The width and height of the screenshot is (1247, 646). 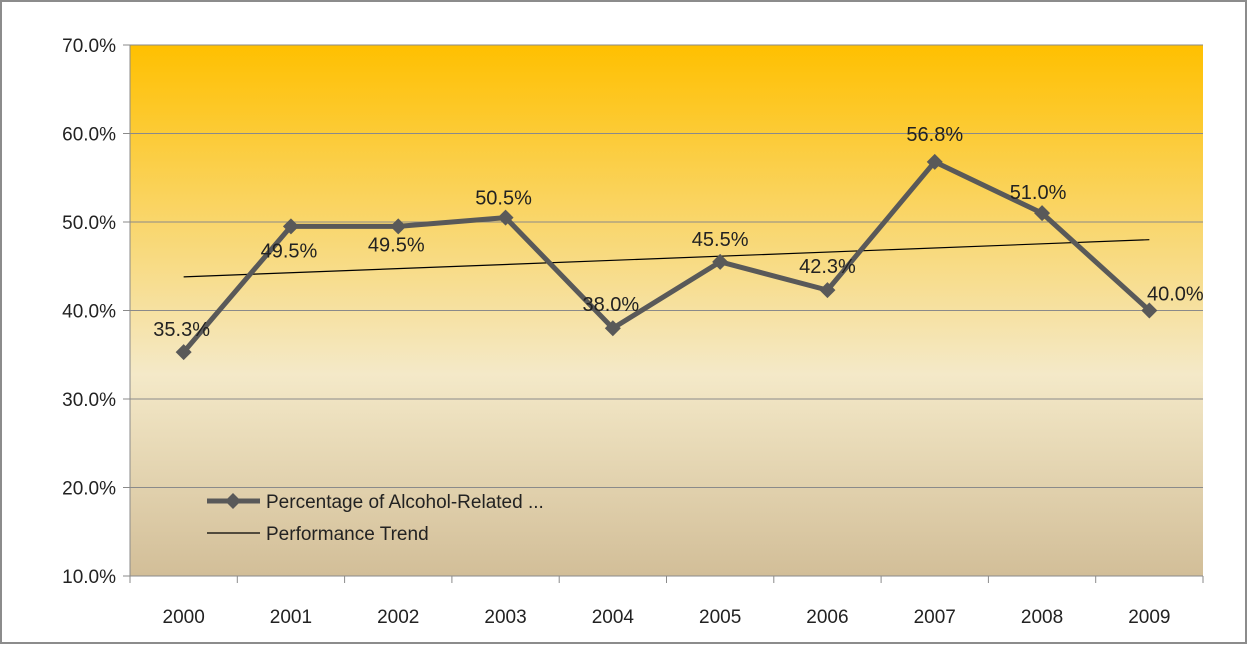 What do you see at coordinates (89, 46) in the screenshot?
I see `y-tick-label: 70.0%` at bounding box center [89, 46].